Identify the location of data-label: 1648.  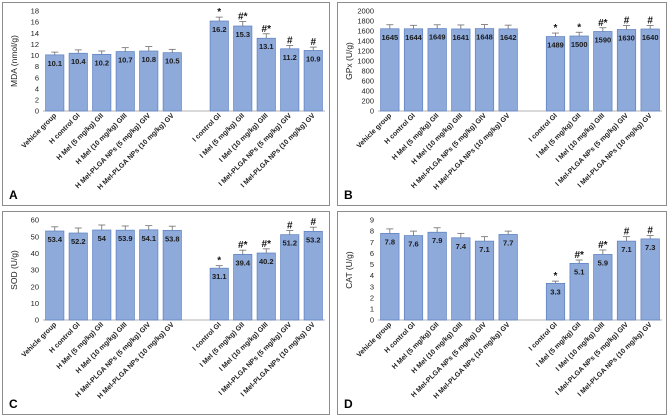
(484, 37).